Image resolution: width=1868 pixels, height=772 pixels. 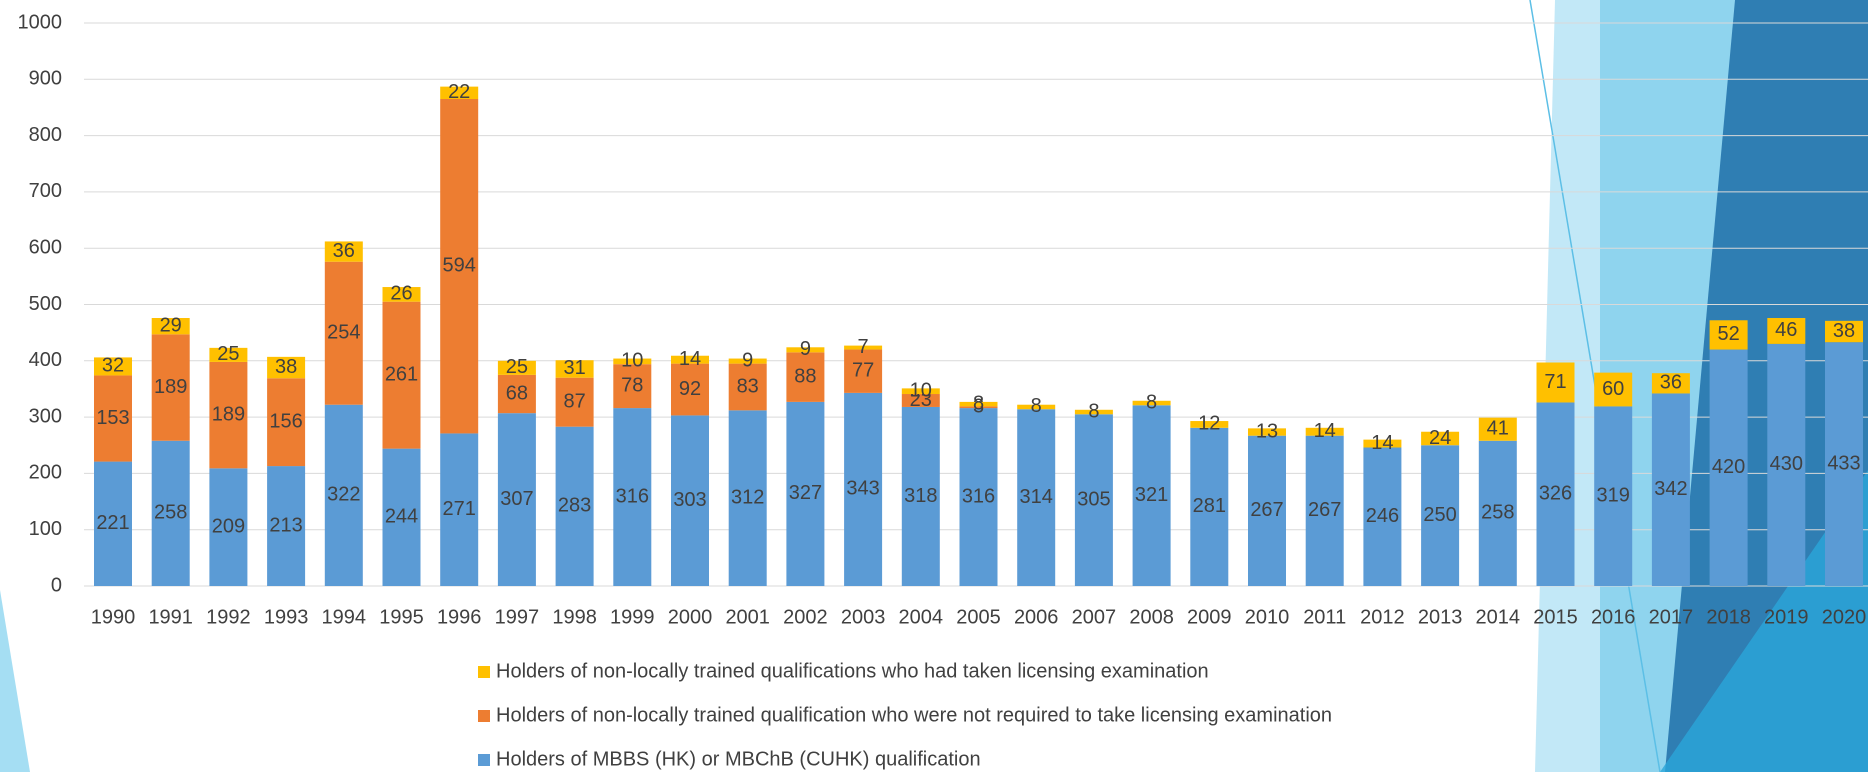 What do you see at coordinates (1555, 617) in the screenshot?
I see `x-tick-label: 2015` at bounding box center [1555, 617].